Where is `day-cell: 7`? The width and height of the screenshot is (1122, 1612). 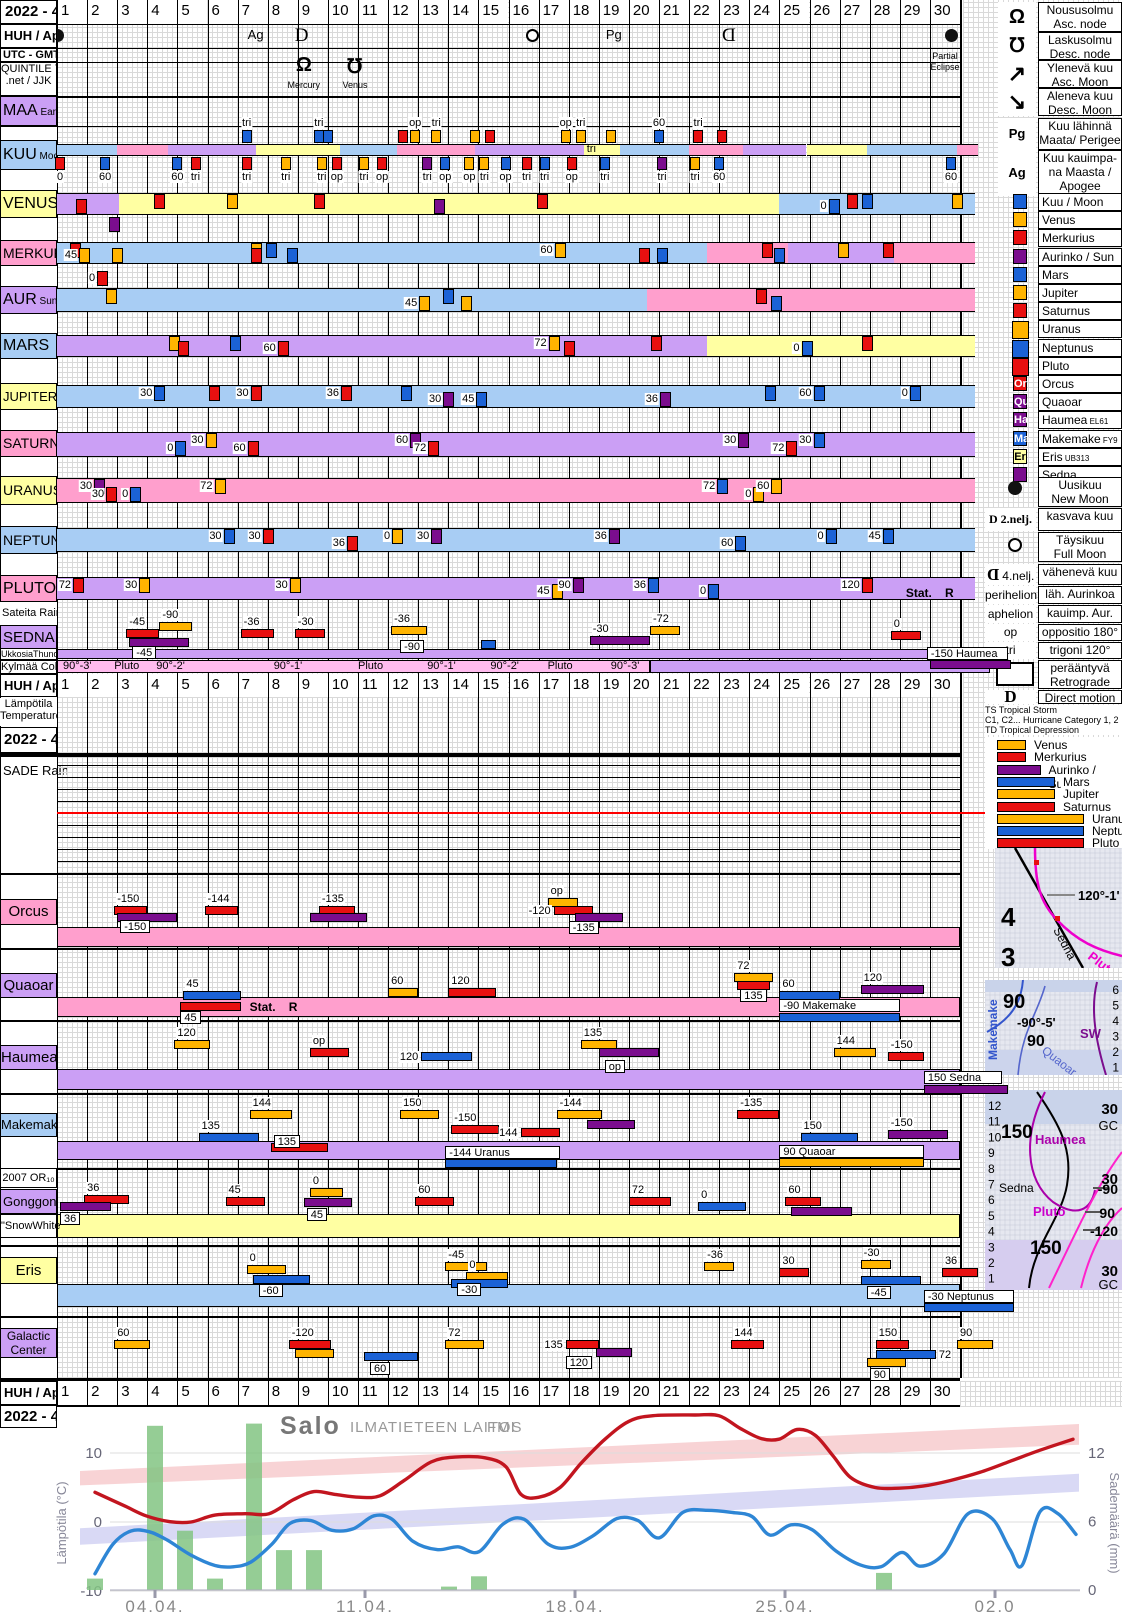
day-cell: 7 is located at coordinates (252, 1393).